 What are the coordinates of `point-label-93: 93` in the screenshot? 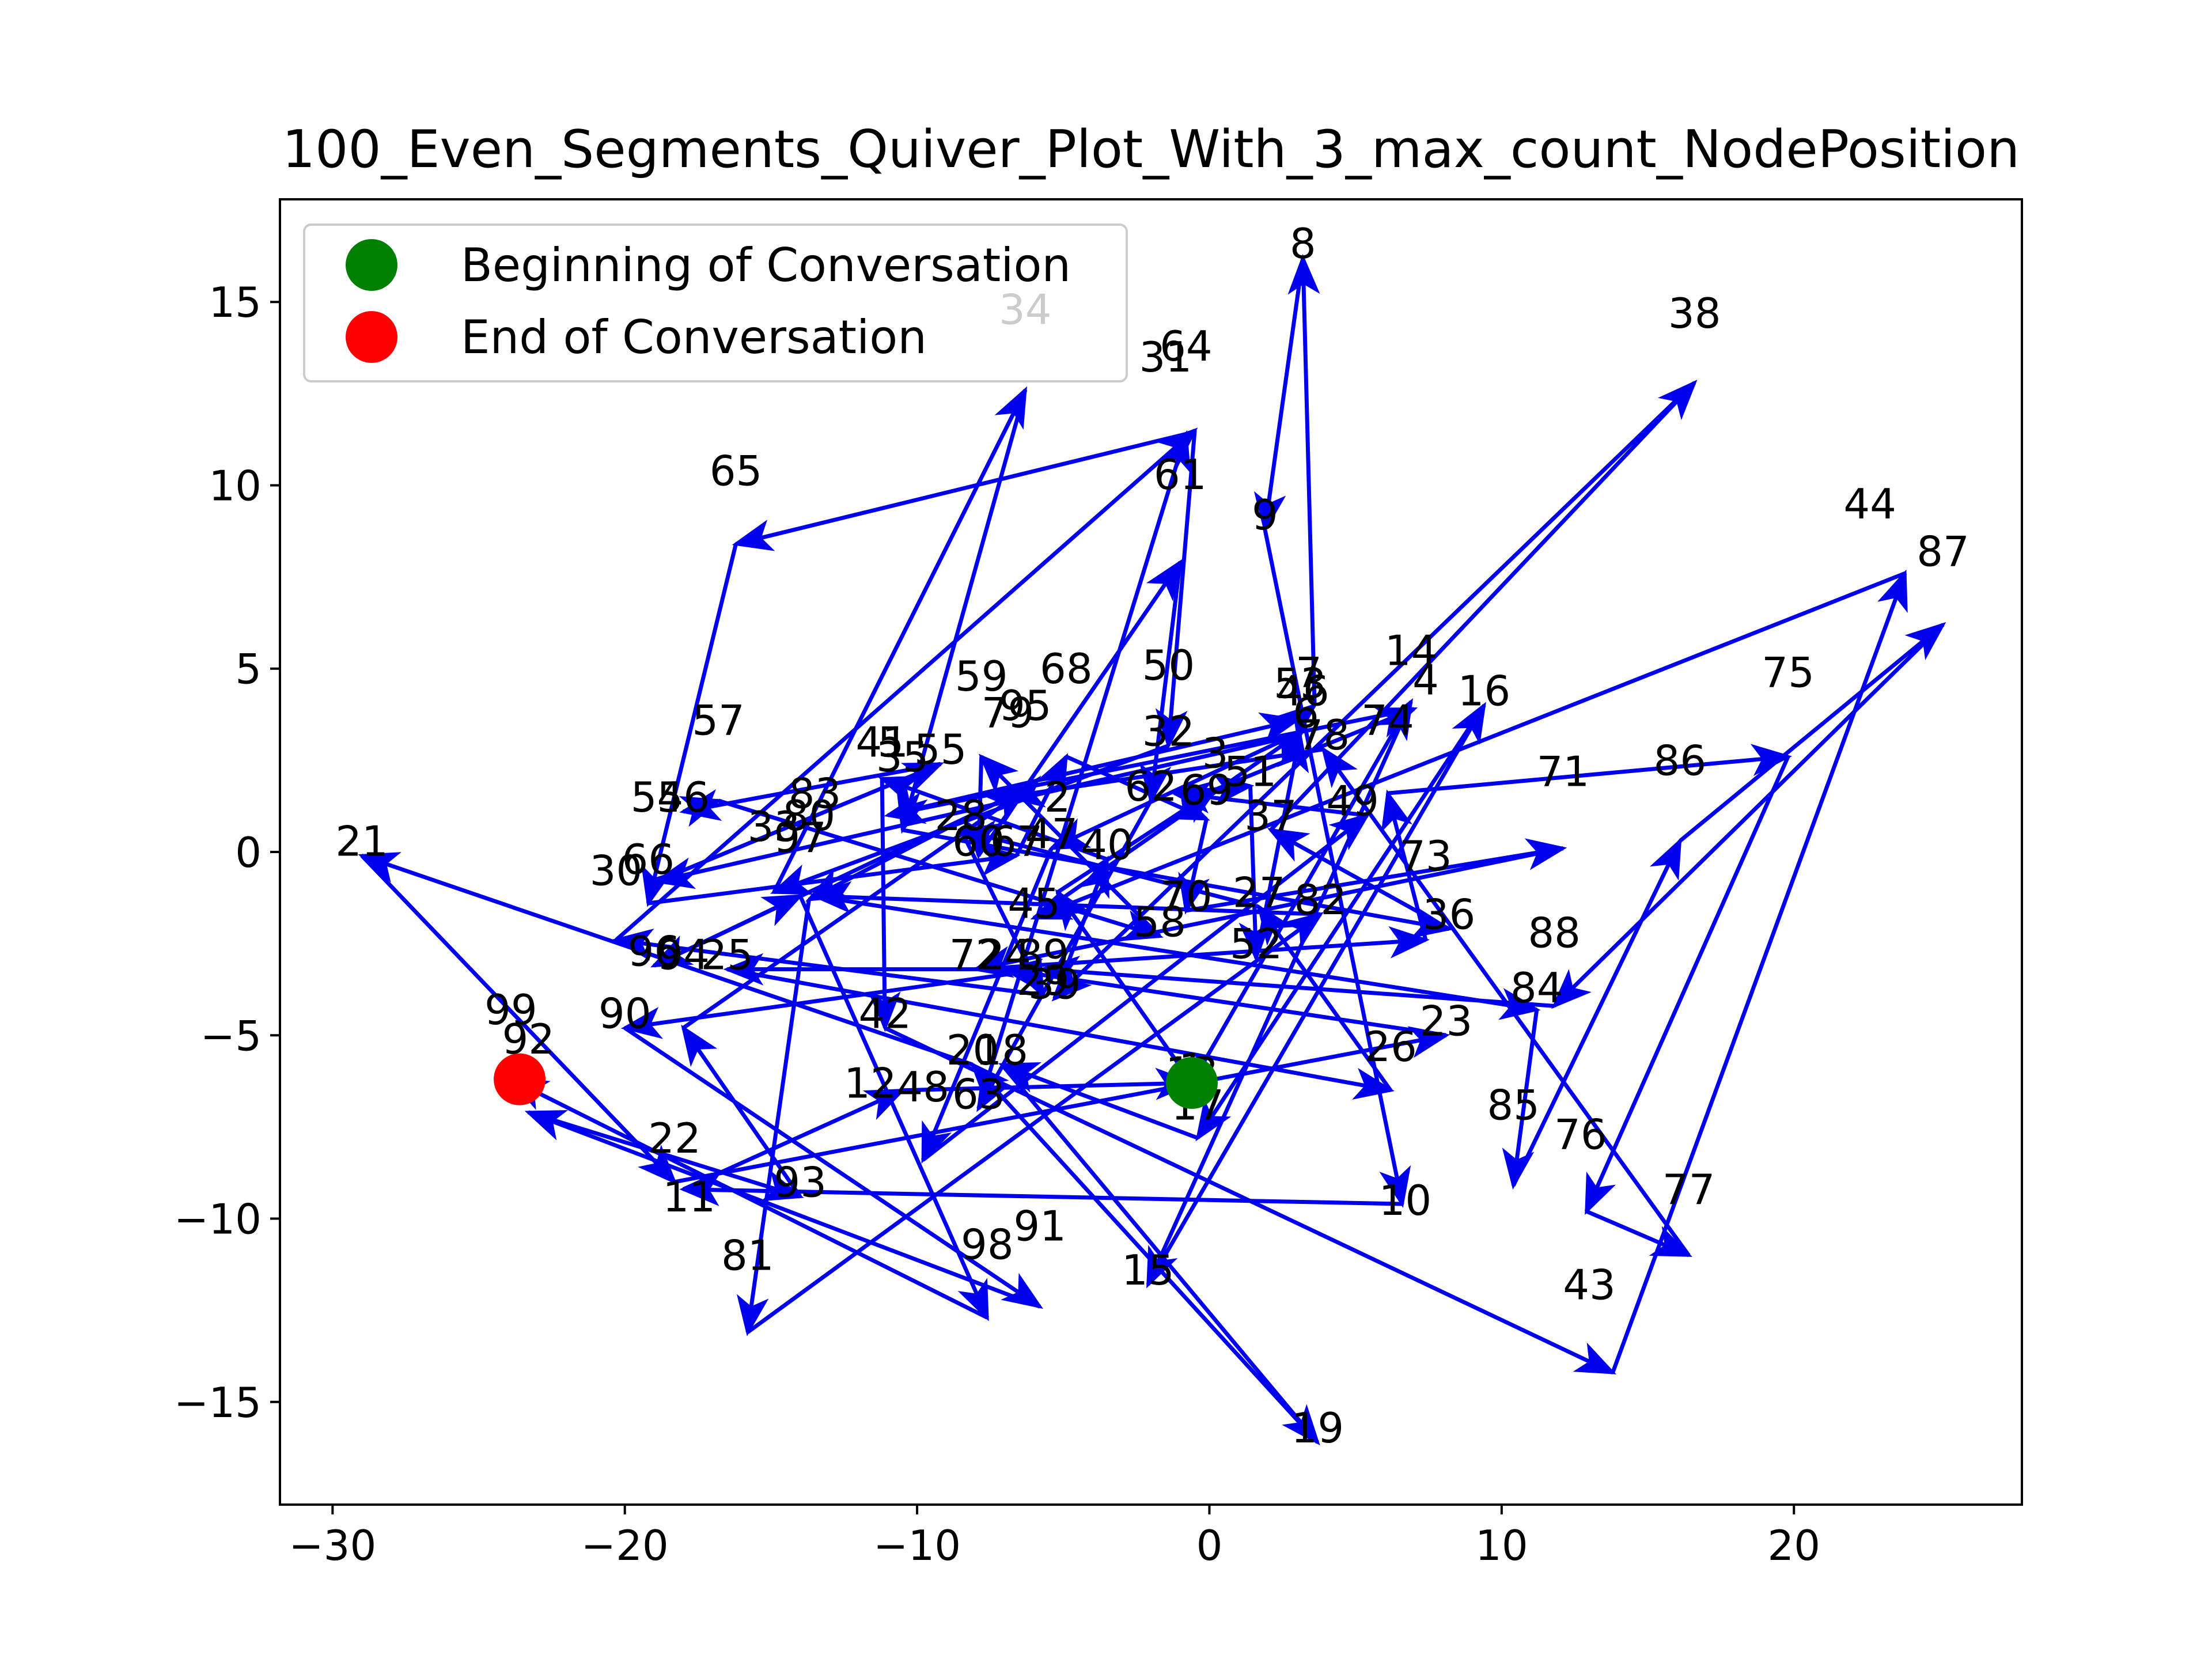 It's located at (800, 1182).